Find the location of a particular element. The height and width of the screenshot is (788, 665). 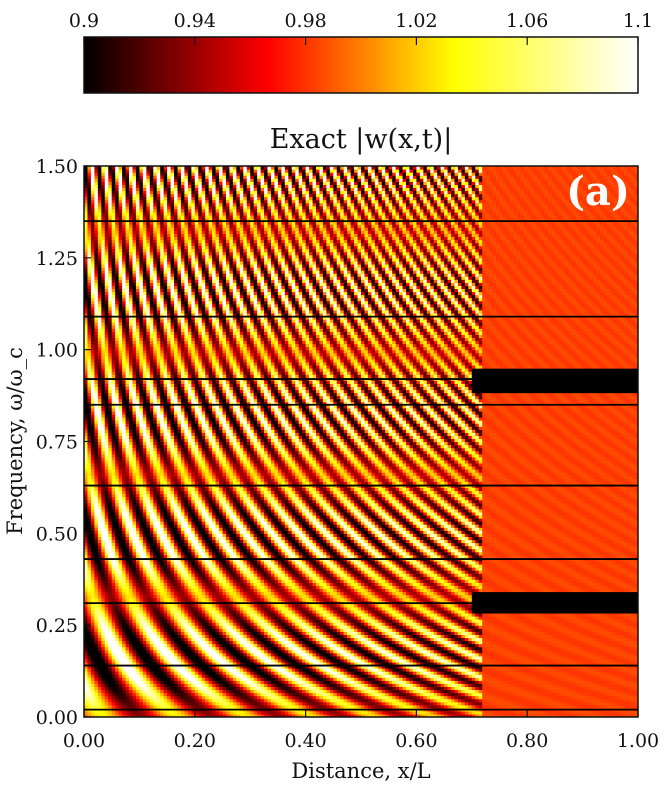

colorbar-tick-label: 1.1 is located at coordinates (638, 21).